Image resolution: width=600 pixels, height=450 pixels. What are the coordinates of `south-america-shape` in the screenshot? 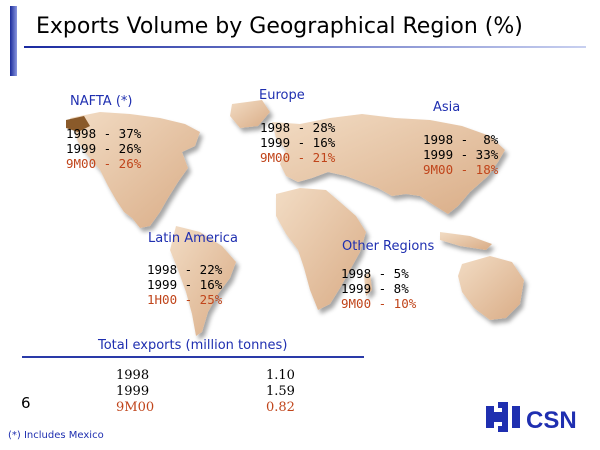 It's located at (203, 281).